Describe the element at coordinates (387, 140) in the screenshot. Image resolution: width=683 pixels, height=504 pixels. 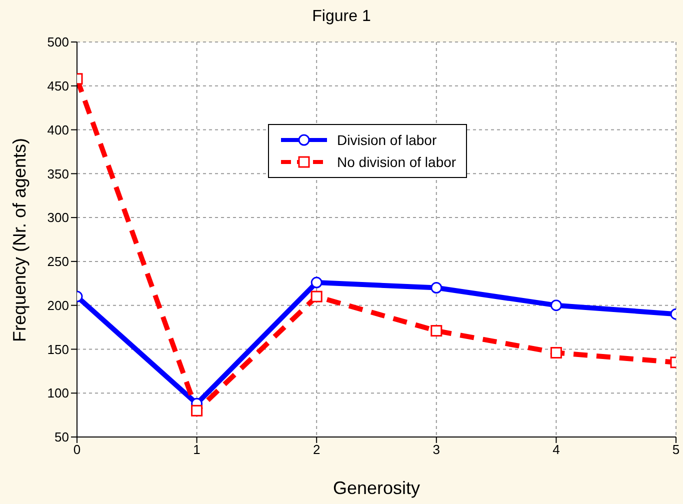
I see `legend-label: Division of labor` at that location.